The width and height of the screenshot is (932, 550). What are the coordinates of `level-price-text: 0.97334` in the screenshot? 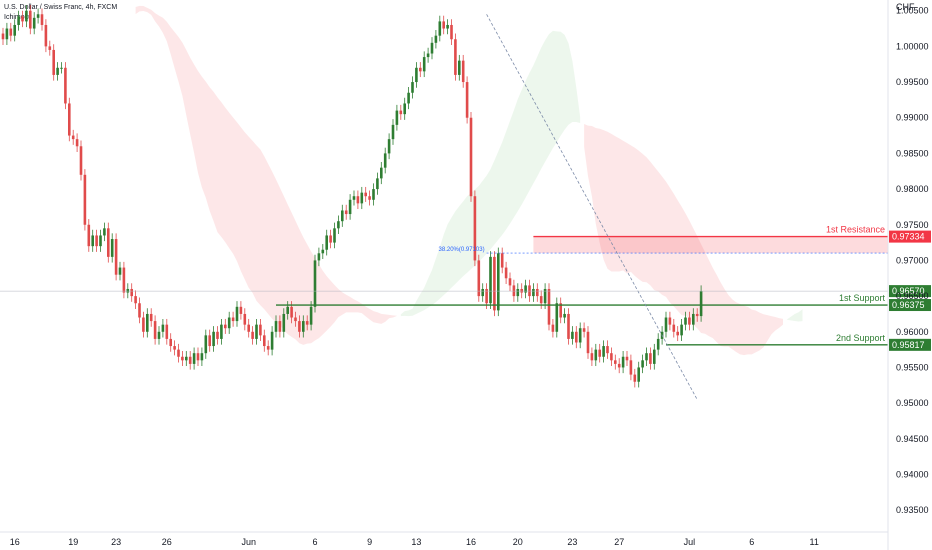 It's located at (908, 237).